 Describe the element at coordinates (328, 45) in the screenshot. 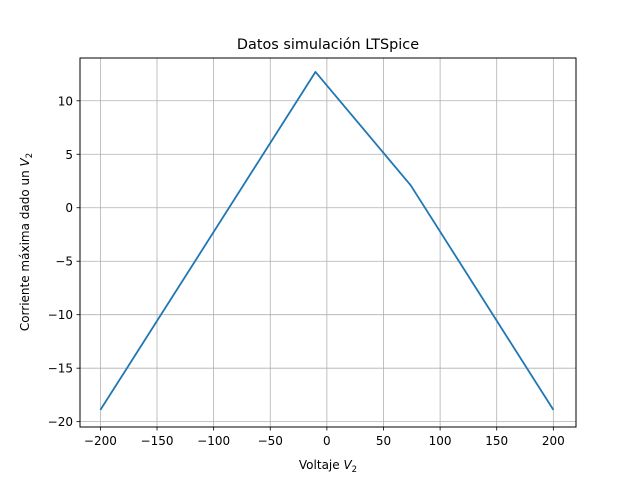

I see `chart-title: Datos simulación LTSpice` at that location.